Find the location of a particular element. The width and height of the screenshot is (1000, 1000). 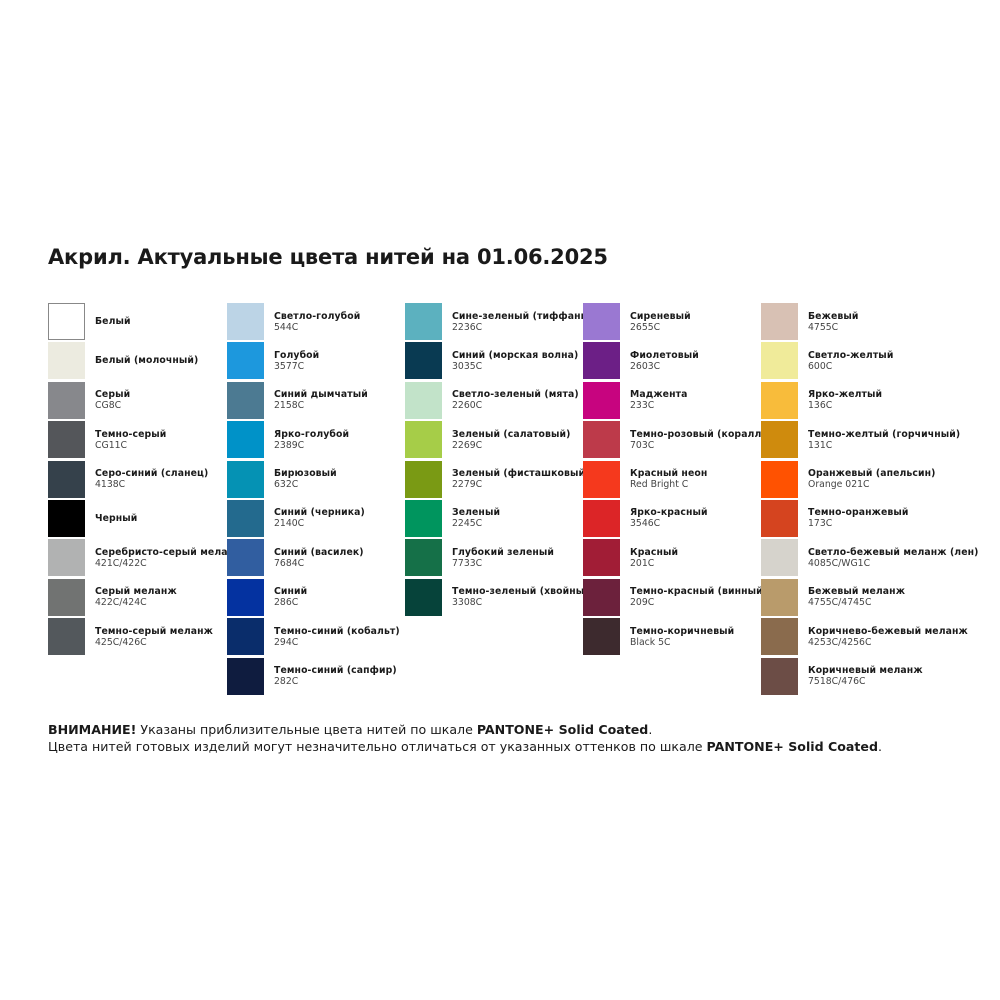

color-item: Фиолетовый 2603C is located at coordinates (675, 361).